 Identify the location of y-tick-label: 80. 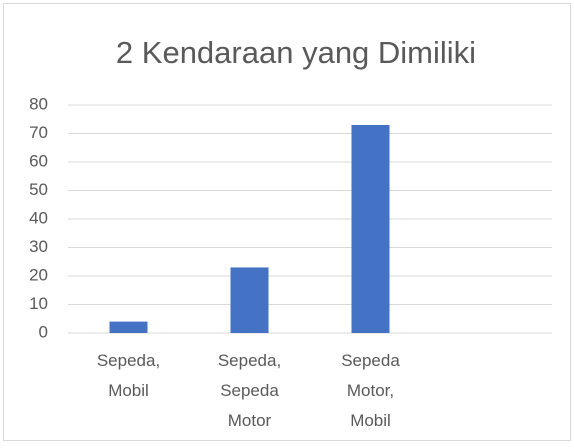
(38, 103).